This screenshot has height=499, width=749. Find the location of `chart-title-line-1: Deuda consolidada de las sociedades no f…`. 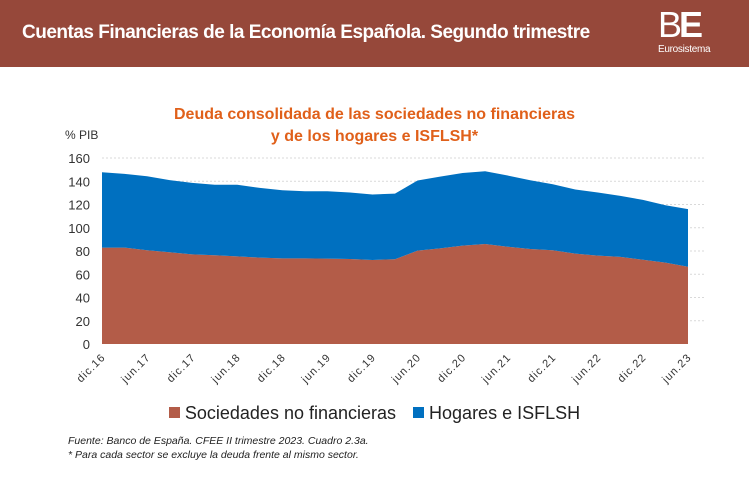

chart-title-line-1: Deuda consolidada de las sociedades no f… is located at coordinates (374, 114).